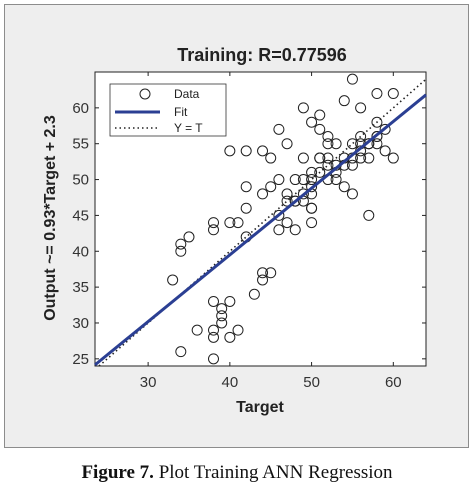 This screenshot has width=474, height=494. I want to click on x-axis-title: Target, so click(260, 407).